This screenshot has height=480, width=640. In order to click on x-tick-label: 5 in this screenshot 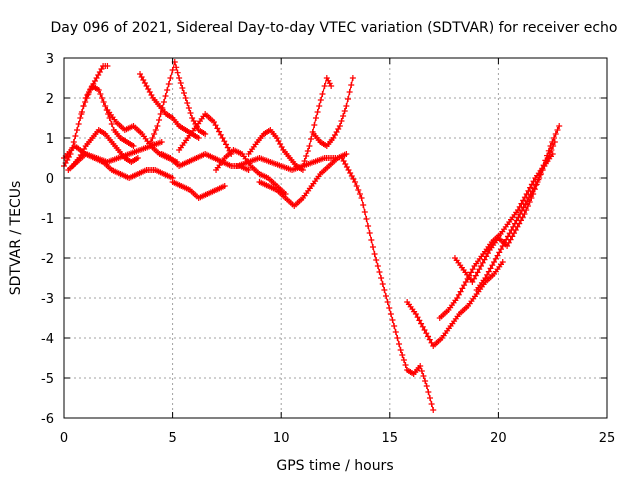, I will do `click(172, 438)`.